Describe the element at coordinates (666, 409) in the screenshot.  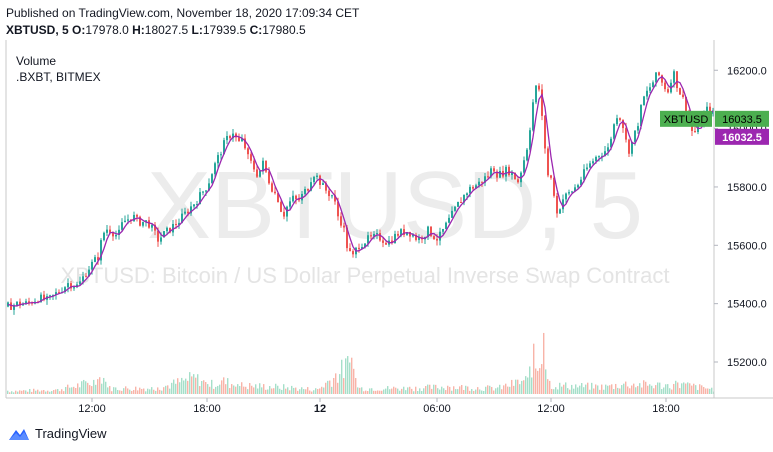
I see `x-tick-label: 18:00` at that location.